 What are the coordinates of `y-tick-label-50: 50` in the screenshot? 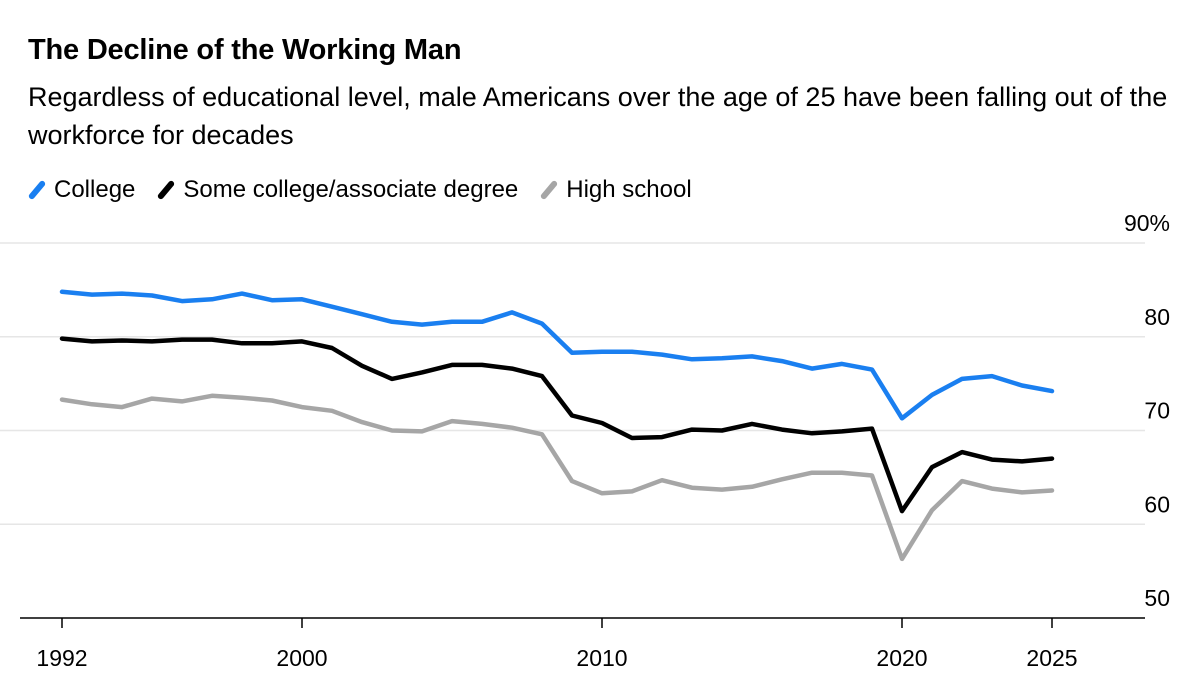 It's located at (1157, 598).